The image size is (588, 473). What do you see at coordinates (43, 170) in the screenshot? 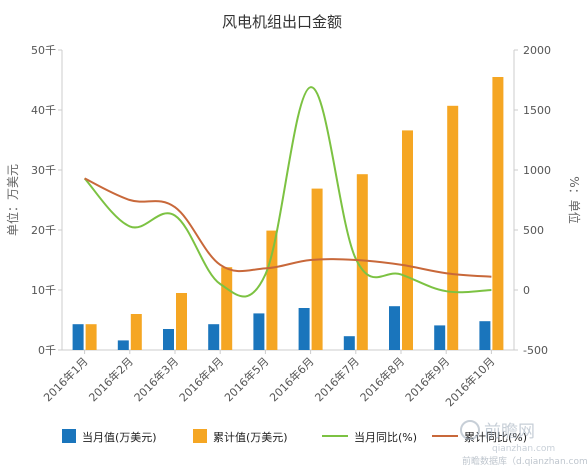
I see `y-left-tick-label: 30千` at bounding box center [43, 170].